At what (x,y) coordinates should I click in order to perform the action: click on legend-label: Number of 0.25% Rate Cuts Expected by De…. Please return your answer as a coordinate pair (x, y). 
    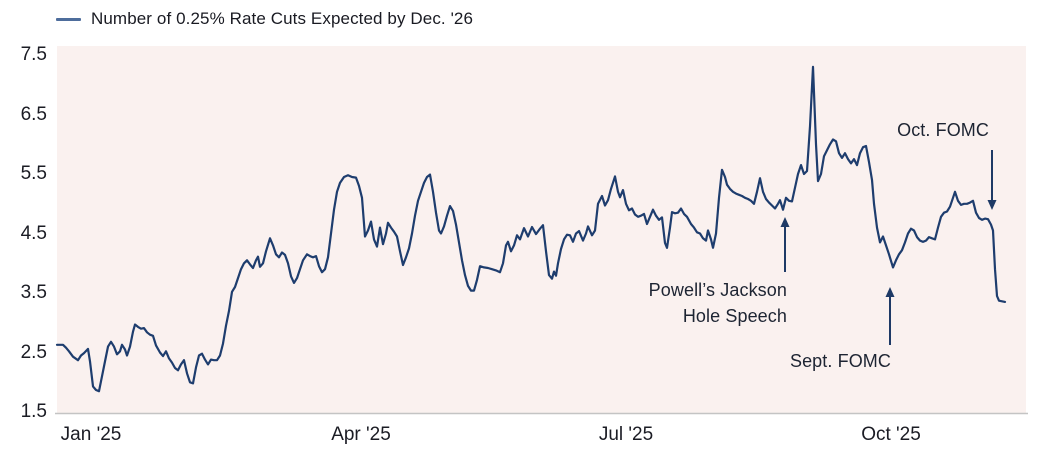
    Looking at the image, I should click on (282, 18).